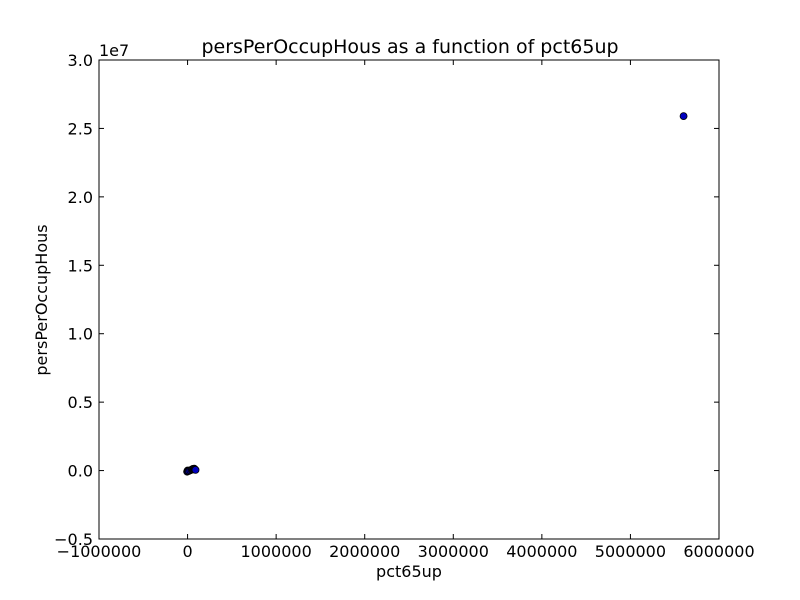 This screenshot has width=800, height=600. Describe the element at coordinates (630, 551) in the screenshot. I see `x-tick-label: 5000000` at that location.